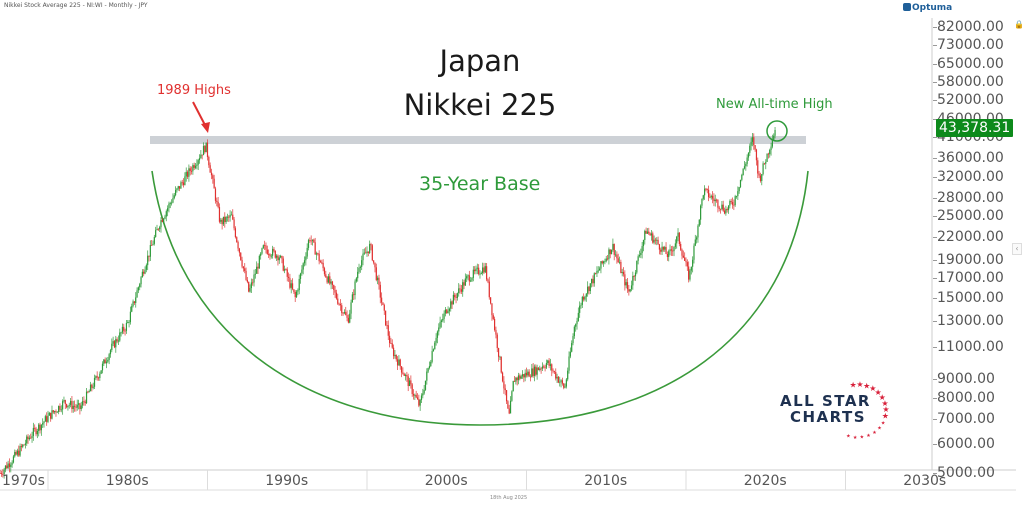 This screenshot has height=506, width=1024. What do you see at coordinates (509, 498) in the screenshot?
I see `date-note: 18th Aug 2025` at bounding box center [509, 498].